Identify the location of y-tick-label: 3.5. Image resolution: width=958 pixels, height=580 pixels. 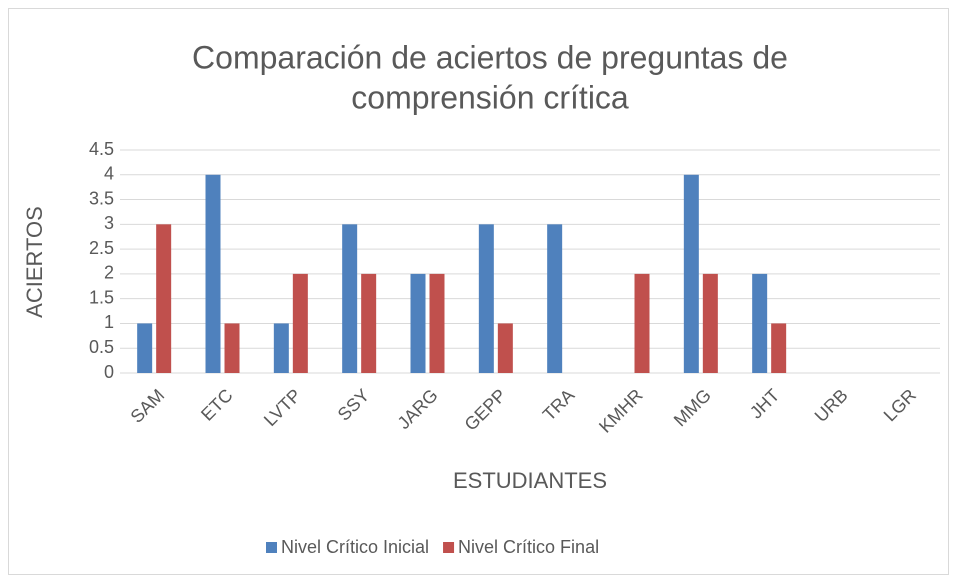
(101, 198).